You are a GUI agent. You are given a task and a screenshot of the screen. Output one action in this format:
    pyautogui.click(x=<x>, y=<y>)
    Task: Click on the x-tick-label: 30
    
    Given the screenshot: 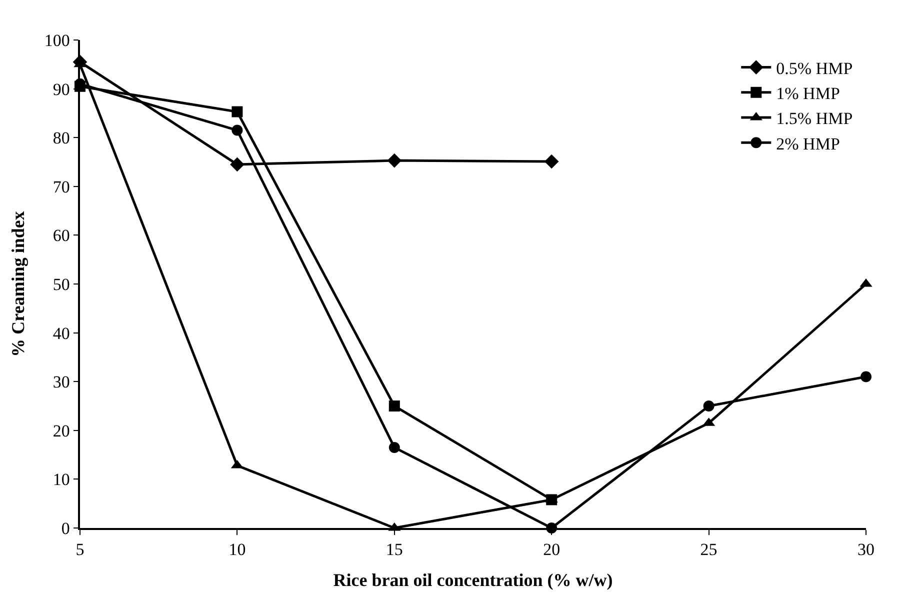 What is the action you would take?
    pyautogui.click(x=866, y=550)
    